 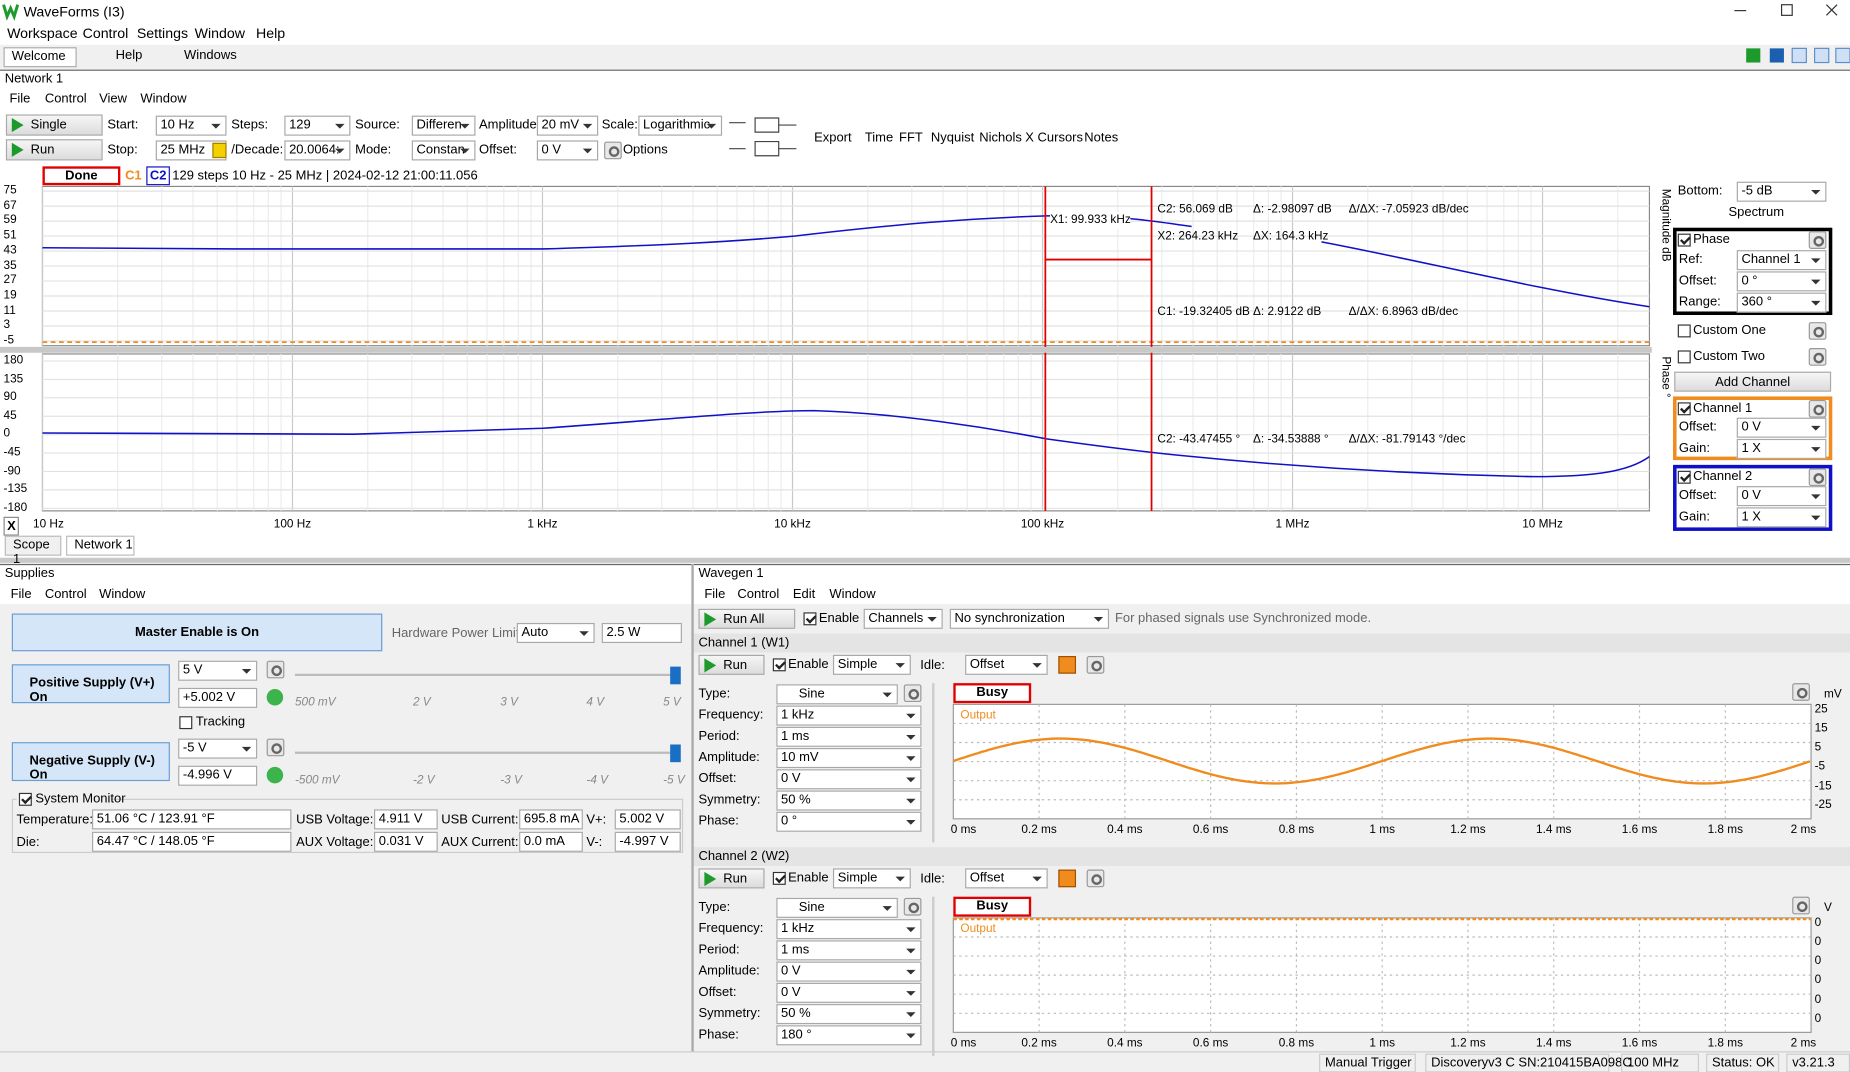 I want to click on readout: 0.0 mA, so click(x=551, y=841).